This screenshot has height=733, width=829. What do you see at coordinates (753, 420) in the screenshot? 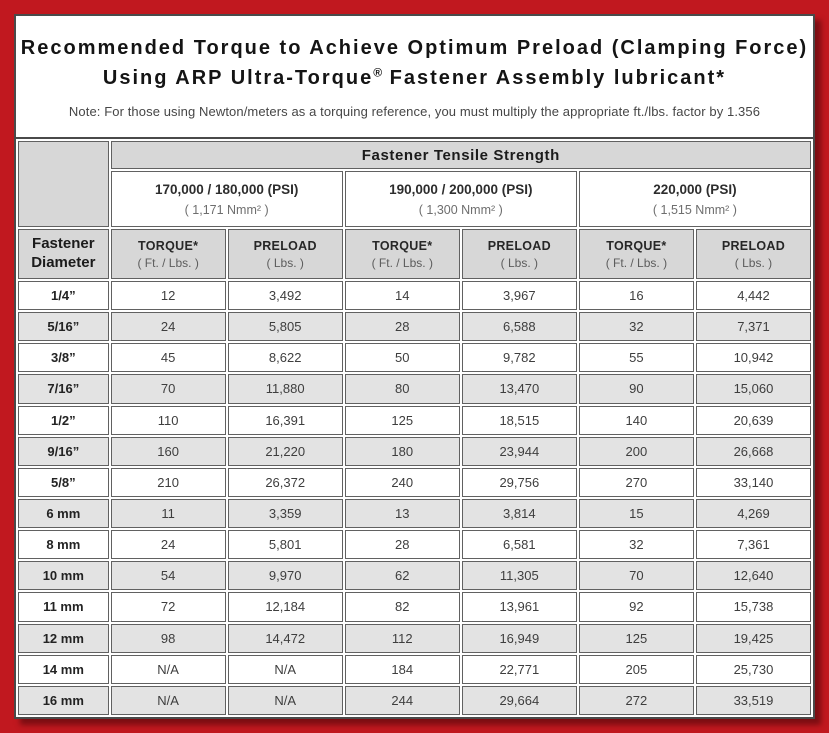
I see `value-cell: 20,639` at bounding box center [753, 420].